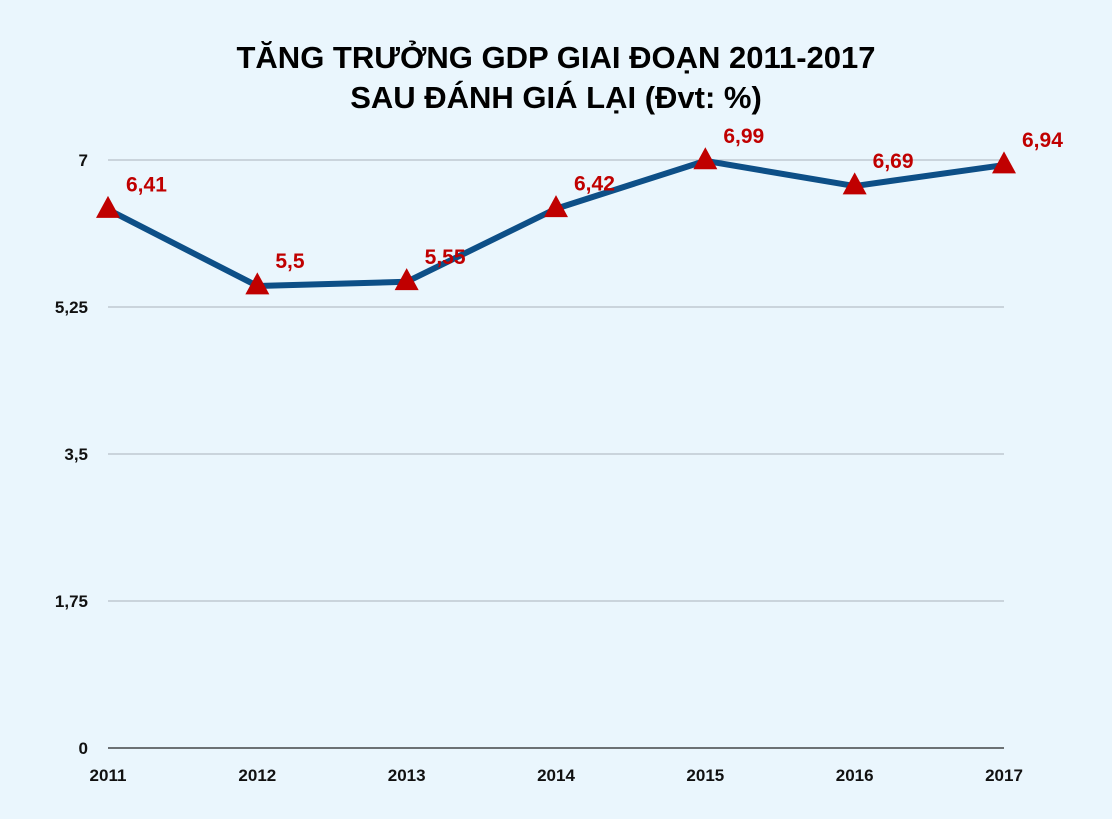 Image resolution: width=1112 pixels, height=819 pixels. Describe the element at coordinates (407, 775) in the screenshot. I see `x-tick-label: 2013` at that location.